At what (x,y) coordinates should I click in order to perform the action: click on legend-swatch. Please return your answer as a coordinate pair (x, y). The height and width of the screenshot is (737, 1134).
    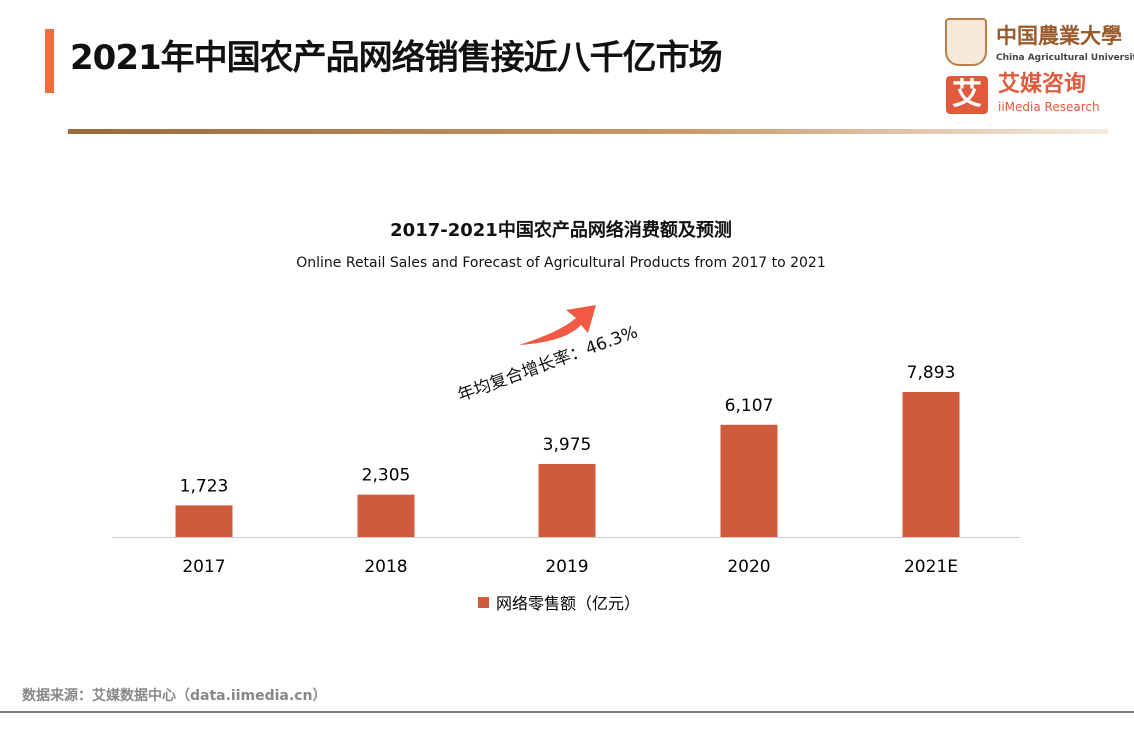
    Looking at the image, I should click on (483, 602).